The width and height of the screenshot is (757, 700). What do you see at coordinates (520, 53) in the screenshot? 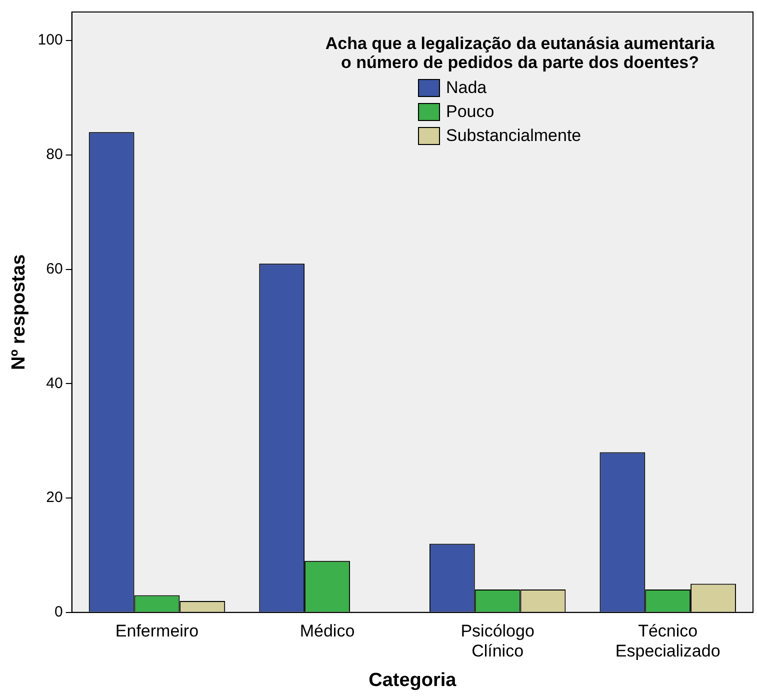
I see `legend-title: Acha que a legalização da eutanásia aumentaria o número de pedidos da parte dos doentes?` at bounding box center [520, 53].